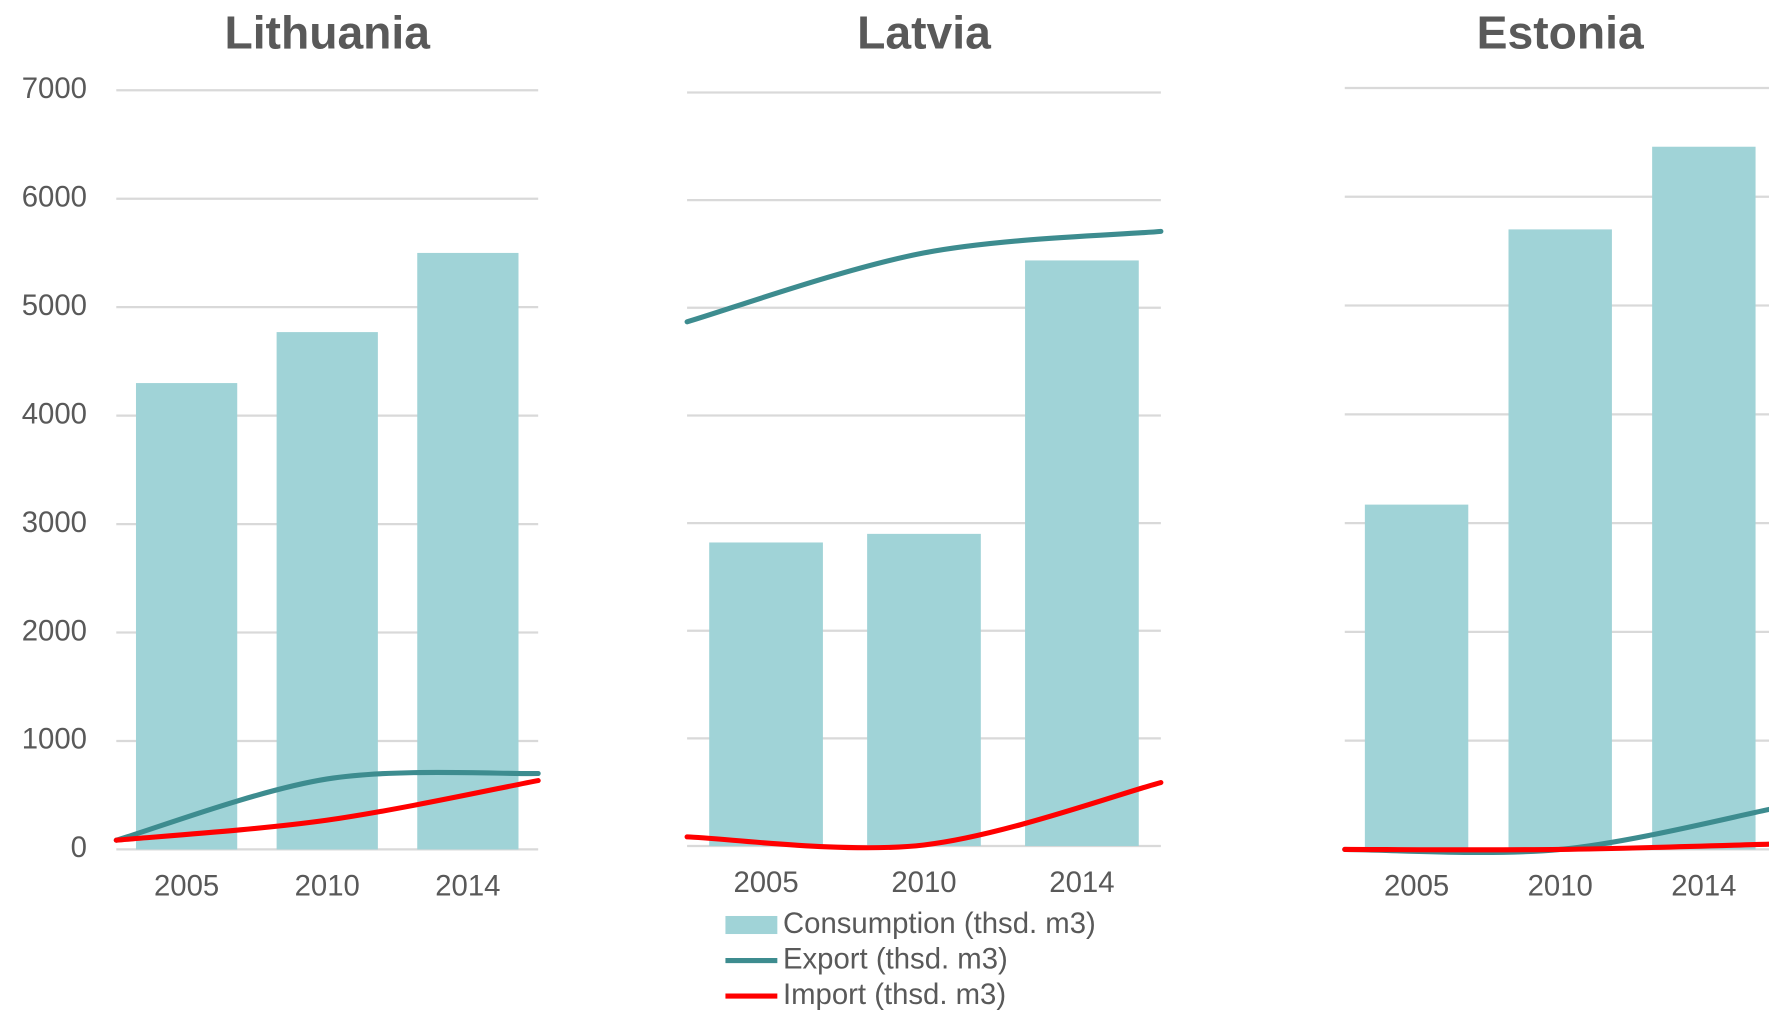 This screenshot has height=1013, width=1769. I want to click on y-tick-label: 0, so click(79, 847).